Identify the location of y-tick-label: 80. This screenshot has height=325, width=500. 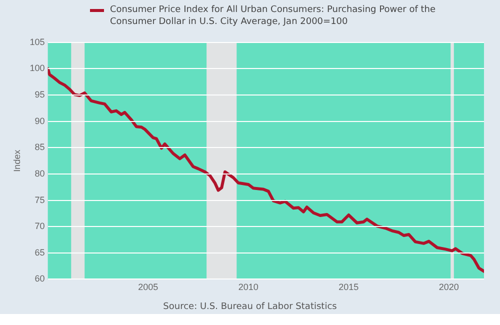
(39, 173).